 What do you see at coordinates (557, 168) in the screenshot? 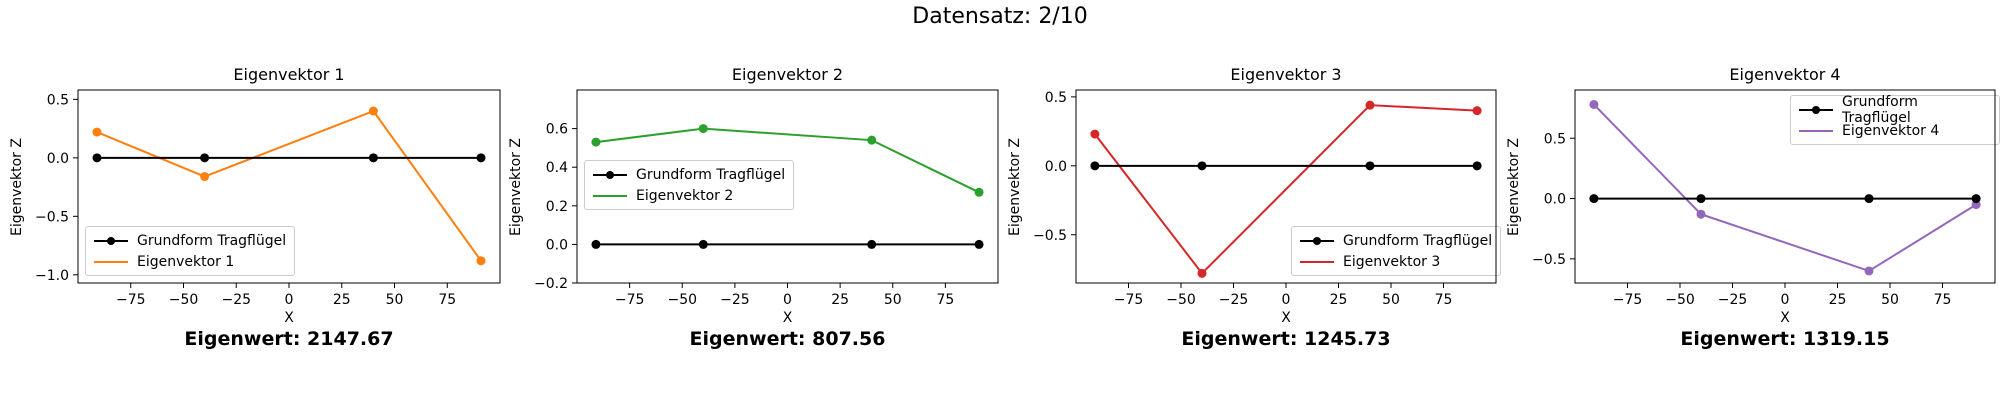
I see `y-tick-label: 0.4` at bounding box center [557, 168].